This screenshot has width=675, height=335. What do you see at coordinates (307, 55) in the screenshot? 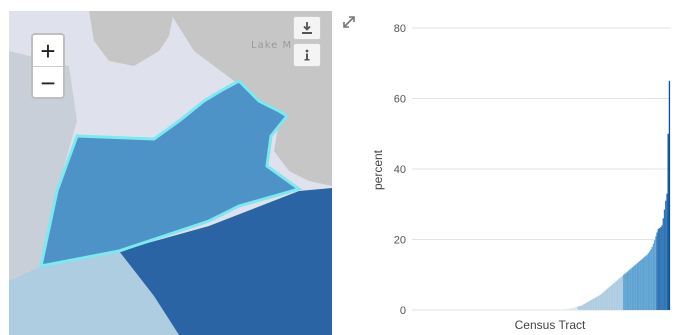
I see `info-button` at bounding box center [307, 55].